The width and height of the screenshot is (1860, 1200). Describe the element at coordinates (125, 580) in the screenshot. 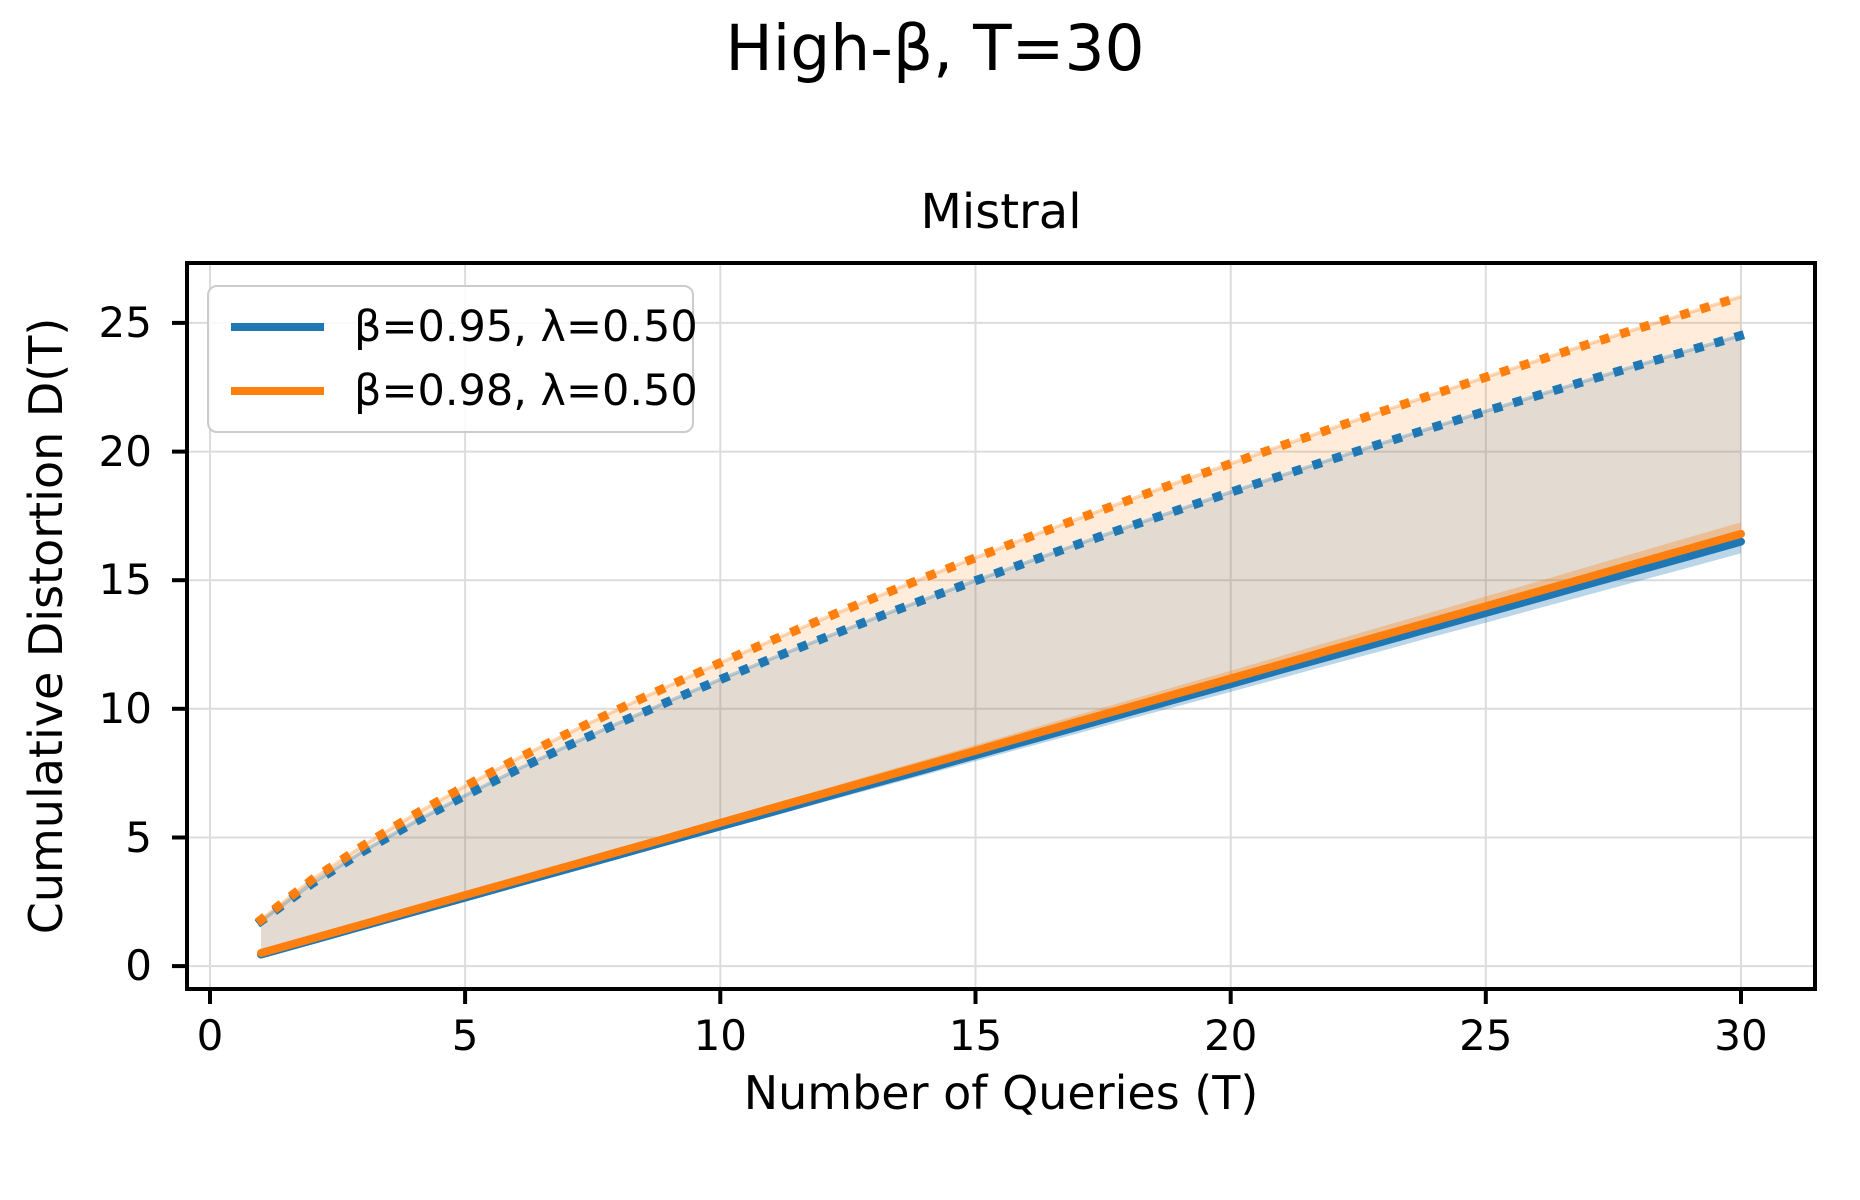

I see `y-tick-label: 15` at that location.